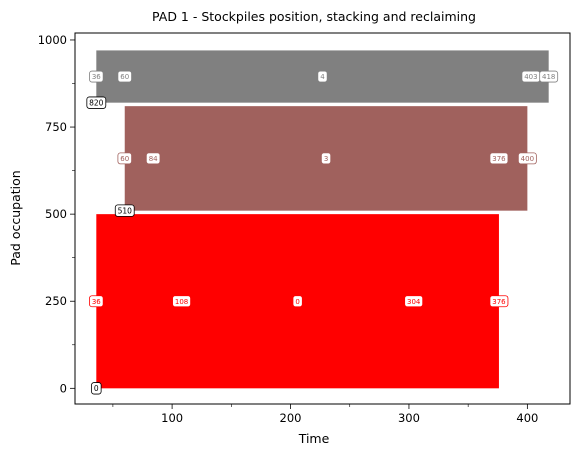 The width and height of the screenshot is (580, 457). I want to click on data-label-text: 84, so click(153, 159).